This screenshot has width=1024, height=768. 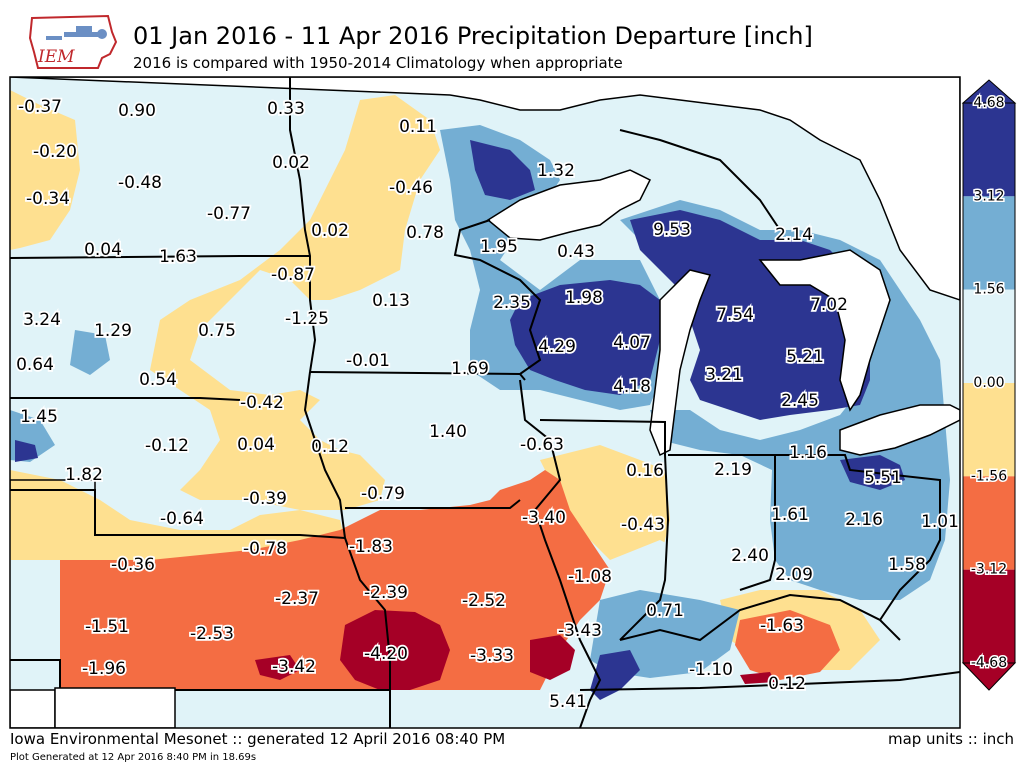 What do you see at coordinates (93, 603) in the screenshot?
I see `no-data-areas` at bounding box center [93, 603].